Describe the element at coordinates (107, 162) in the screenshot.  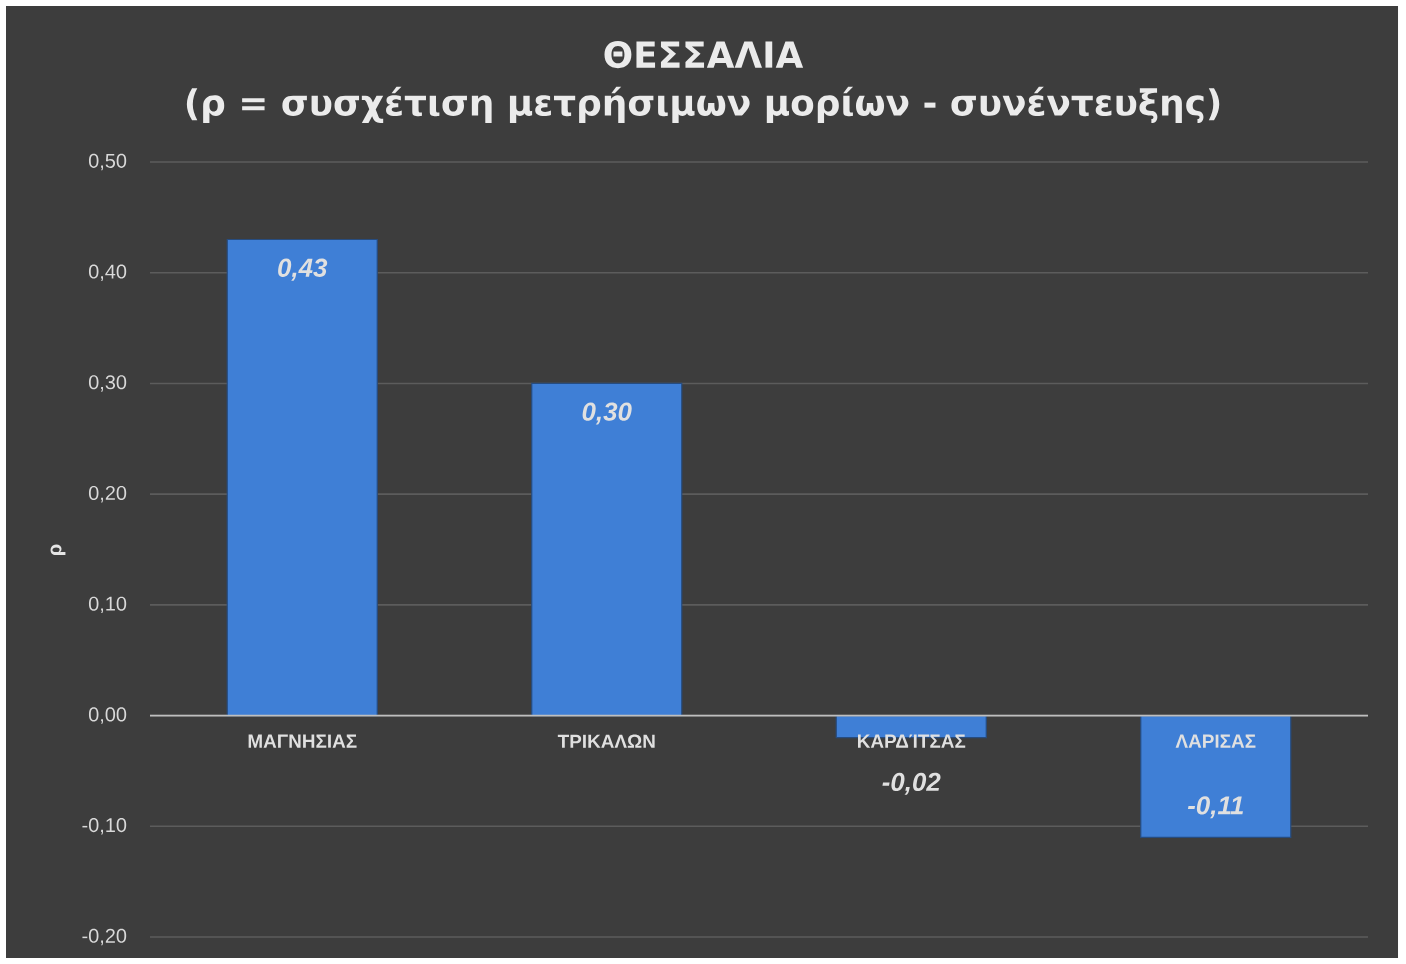
I see `y-tick-label: 0,50` at that location.